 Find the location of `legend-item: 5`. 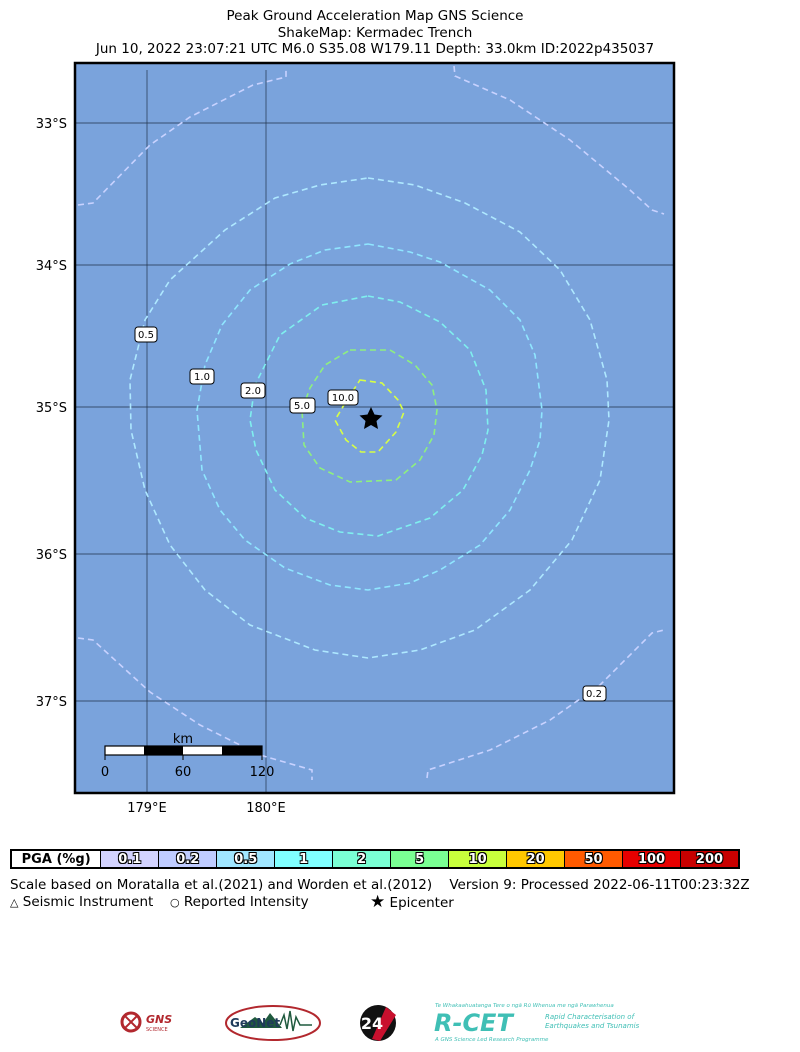

legend-item: 5 is located at coordinates (419, 859).